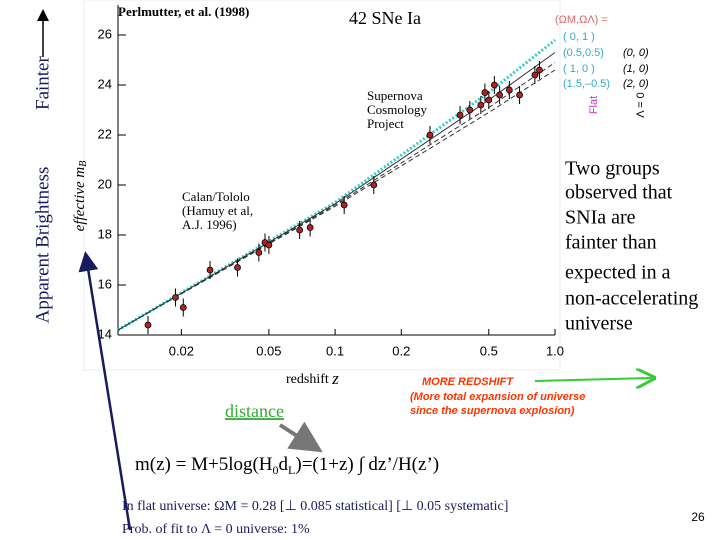  I want to click on side-line: non-accelerating, so click(631, 299).